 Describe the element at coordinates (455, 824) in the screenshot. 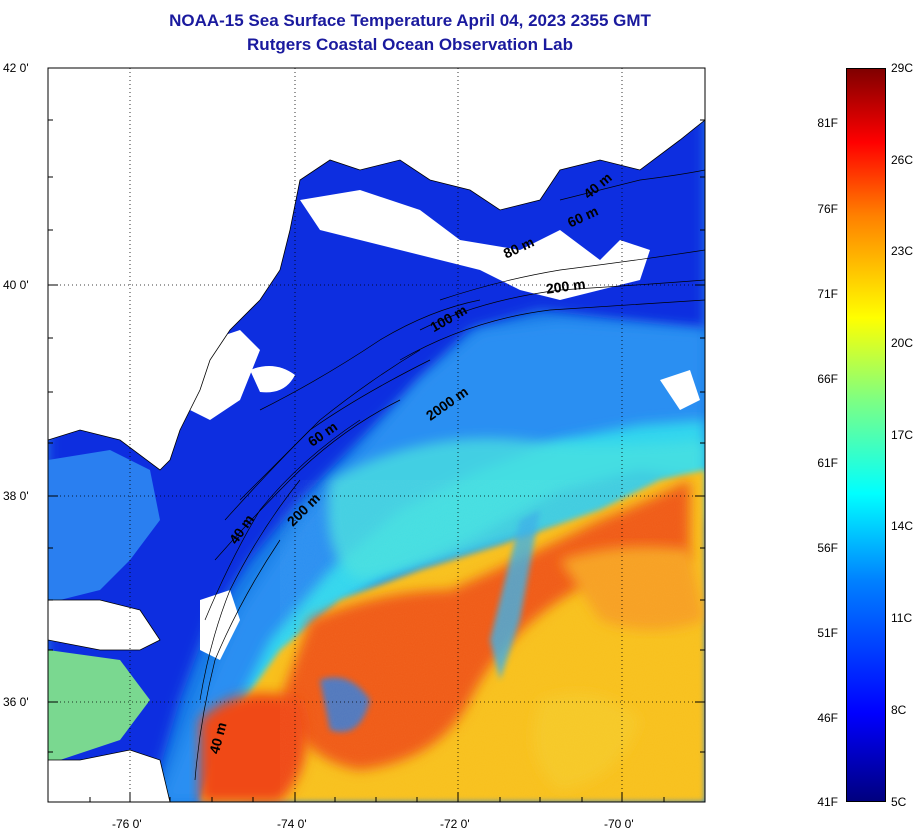

I see `lon-label: -72 0'` at that location.